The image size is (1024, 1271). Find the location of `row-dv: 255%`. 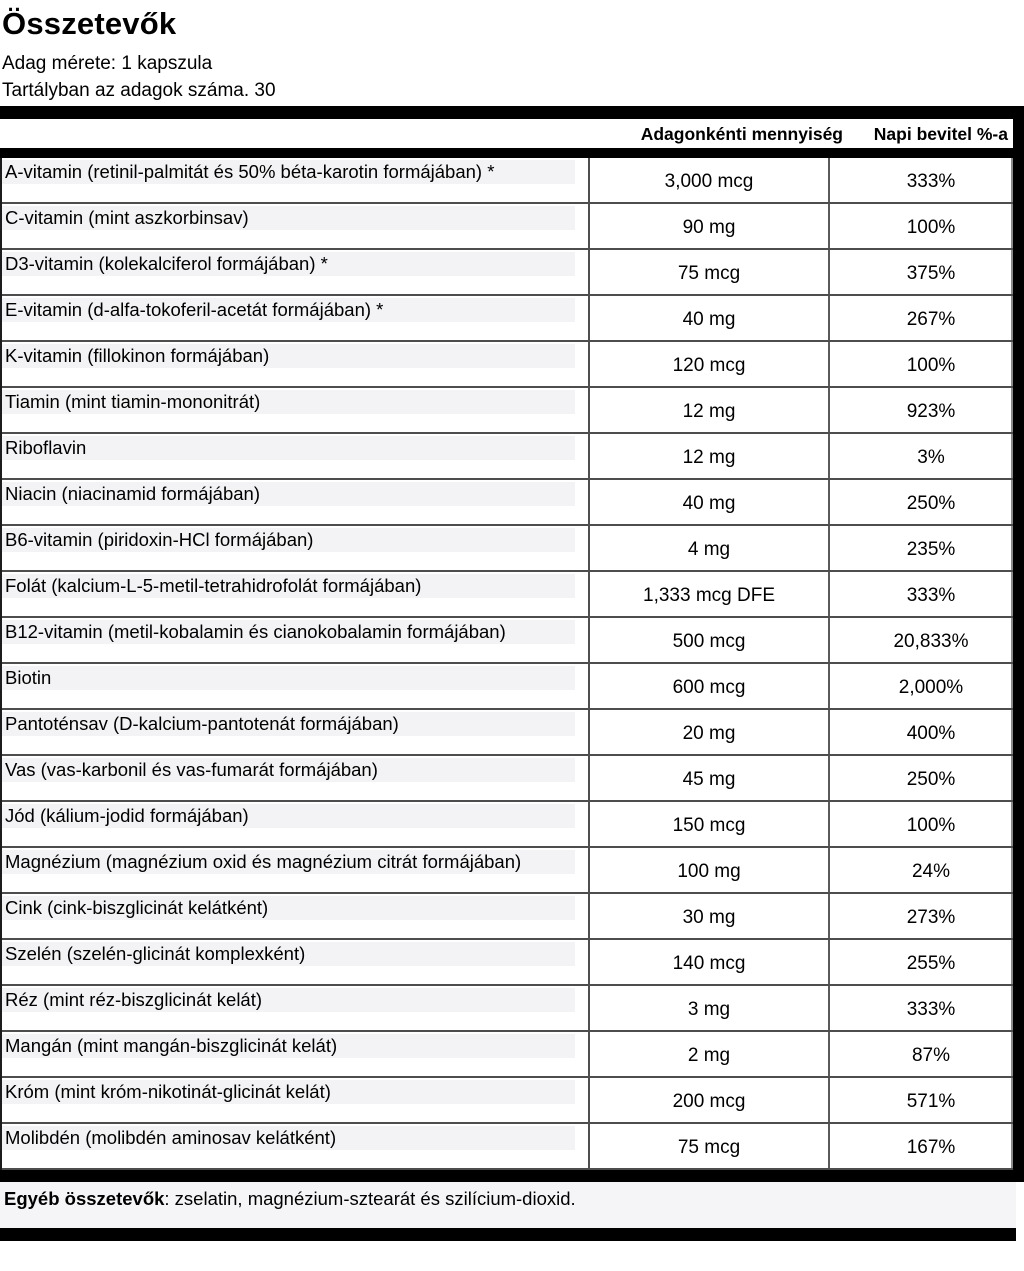

row-dv: 255% is located at coordinates (931, 963).